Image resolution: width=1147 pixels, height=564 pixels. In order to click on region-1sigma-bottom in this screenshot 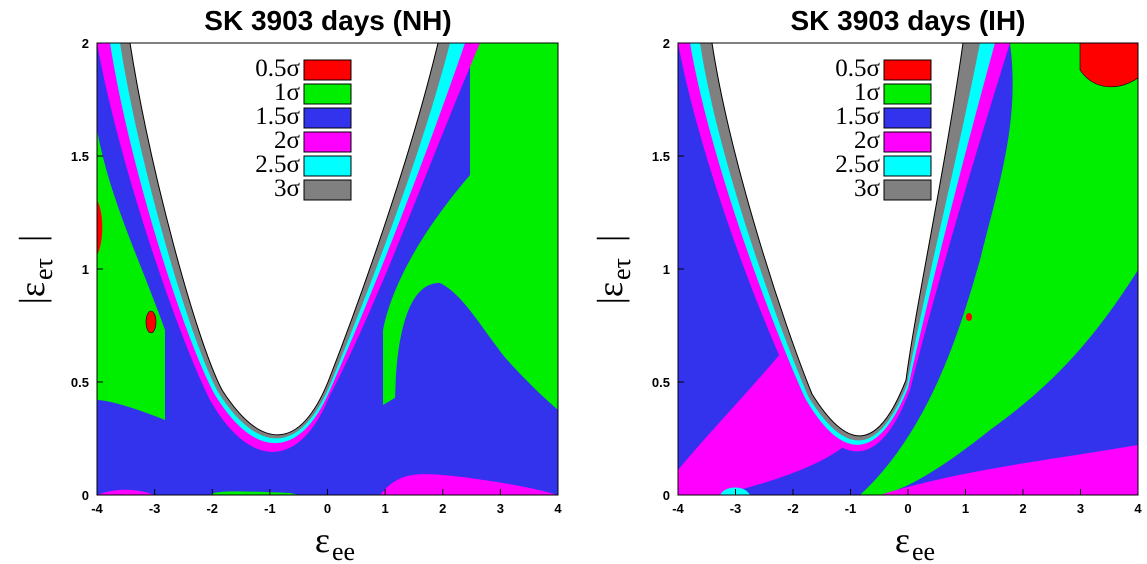, I will do `click(255, 493)`.